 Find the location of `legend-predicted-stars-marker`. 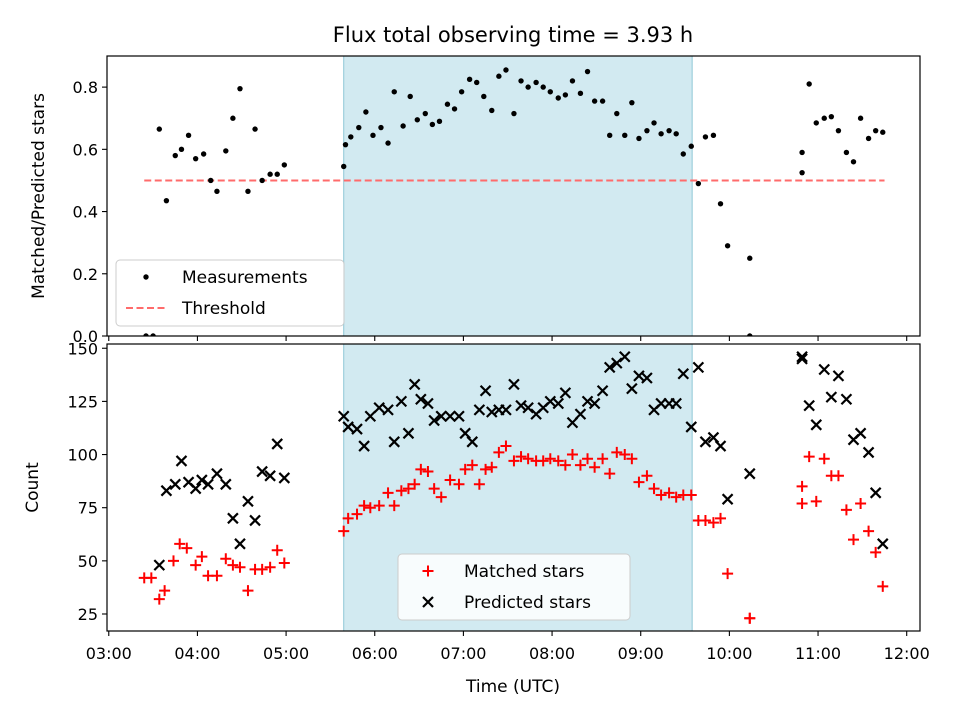

legend-predicted-stars-marker is located at coordinates (428, 602).